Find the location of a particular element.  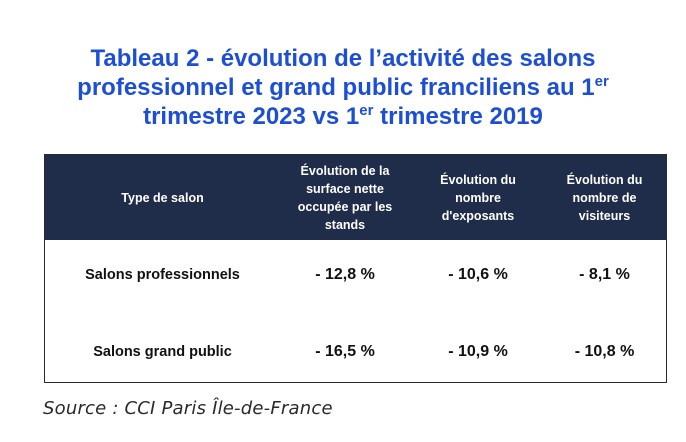

header-type-de-salon: Type de salon is located at coordinates (162, 197).